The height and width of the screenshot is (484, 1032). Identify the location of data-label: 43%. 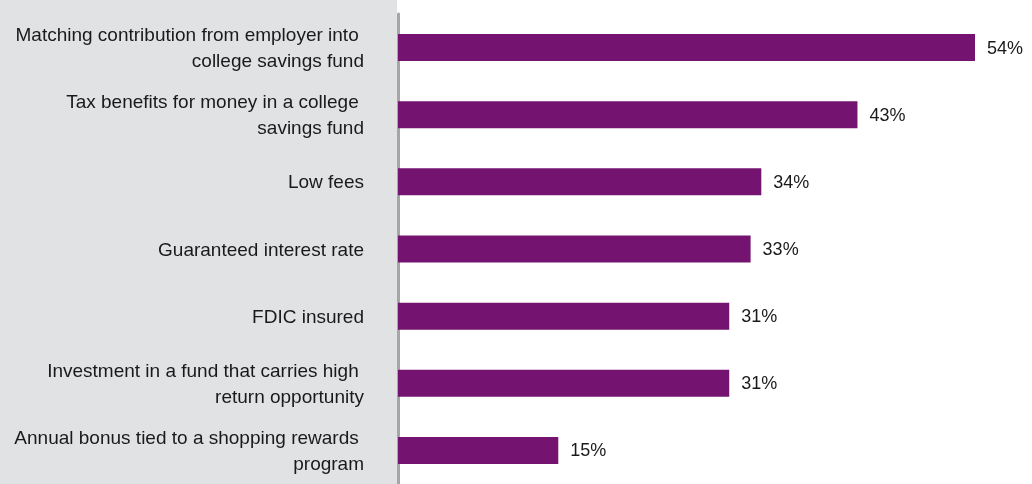
(887, 114).